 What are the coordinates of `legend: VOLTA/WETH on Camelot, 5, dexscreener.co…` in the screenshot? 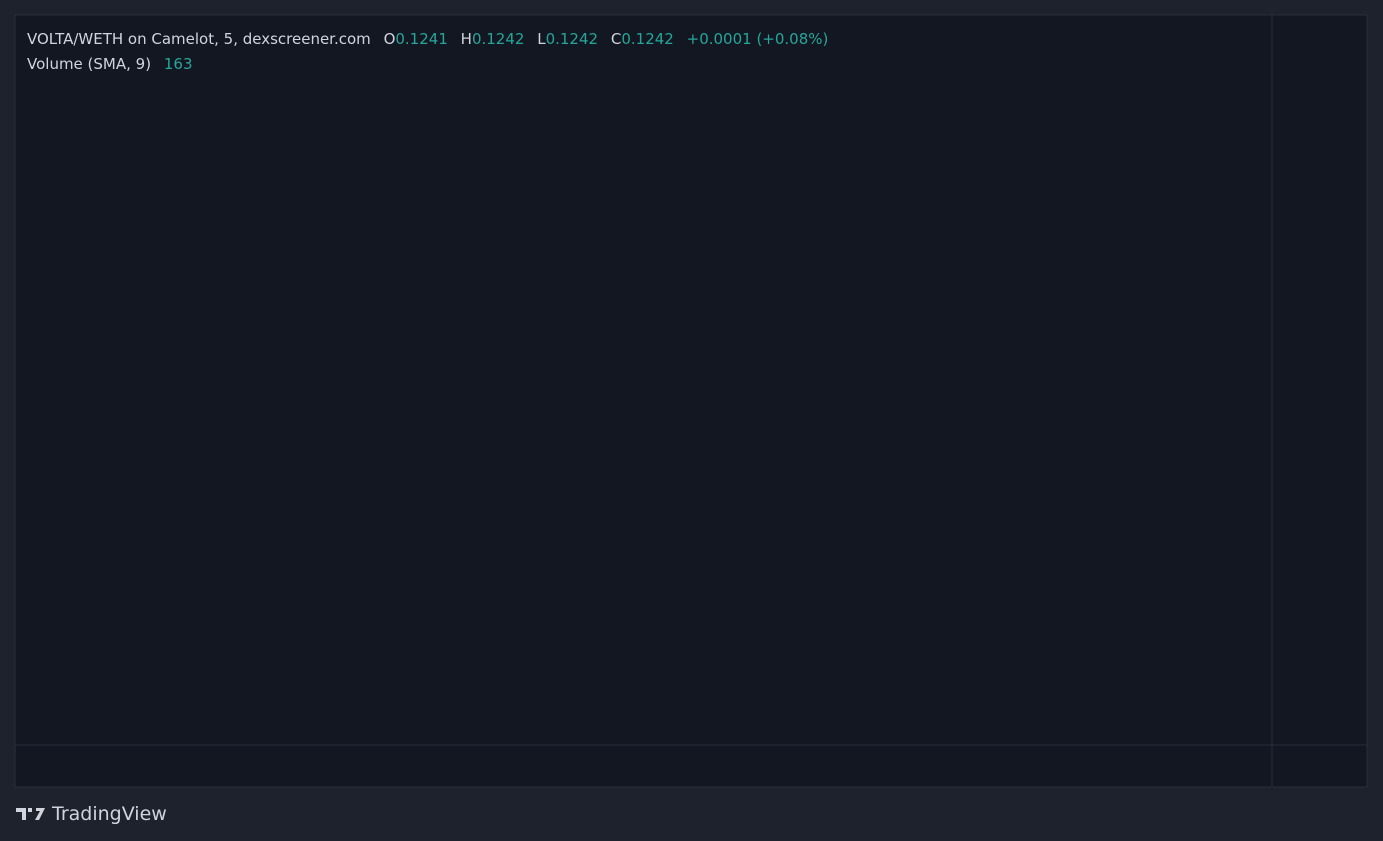 It's located at (427, 52).